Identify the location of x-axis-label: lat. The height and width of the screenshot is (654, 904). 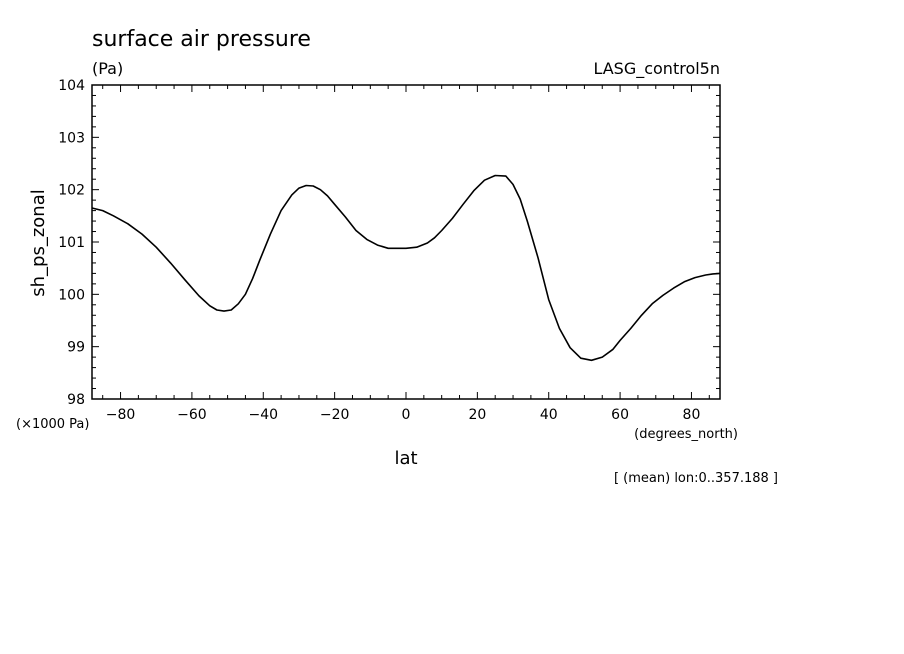
(405, 458).